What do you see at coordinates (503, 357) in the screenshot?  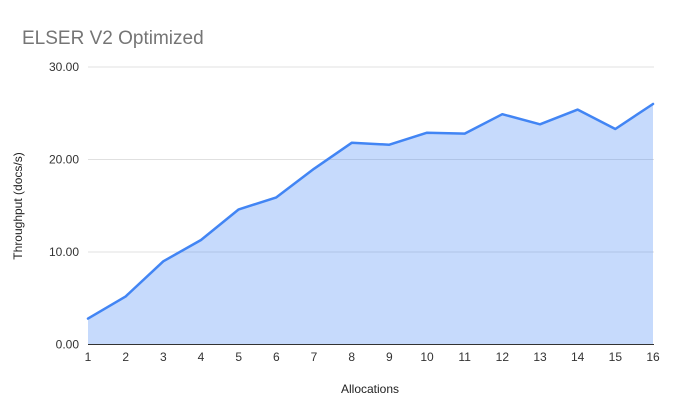 I see `x-tick-label: 12` at bounding box center [503, 357].